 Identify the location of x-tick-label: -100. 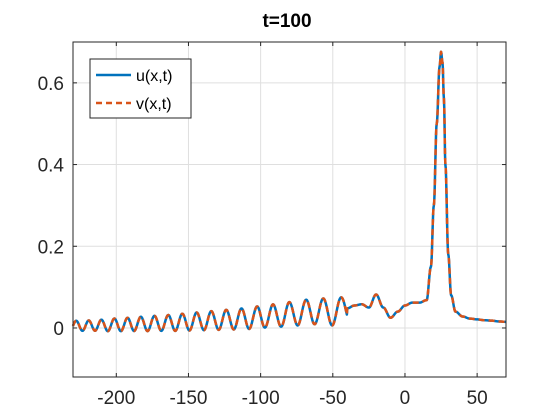
(261, 398).